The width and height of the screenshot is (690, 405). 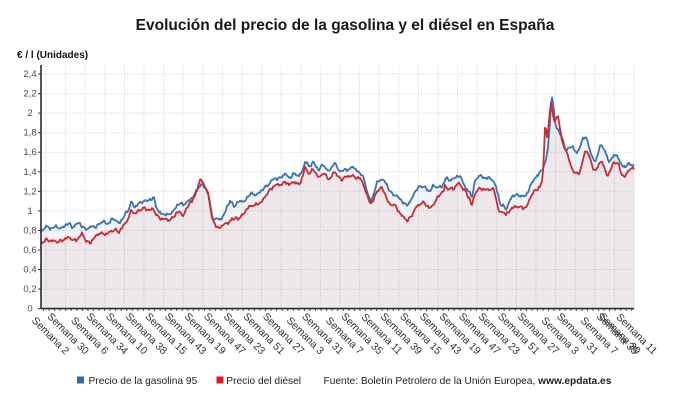 I want to click on svg-text: Precio de la gasolina 95, so click(x=143, y=381).